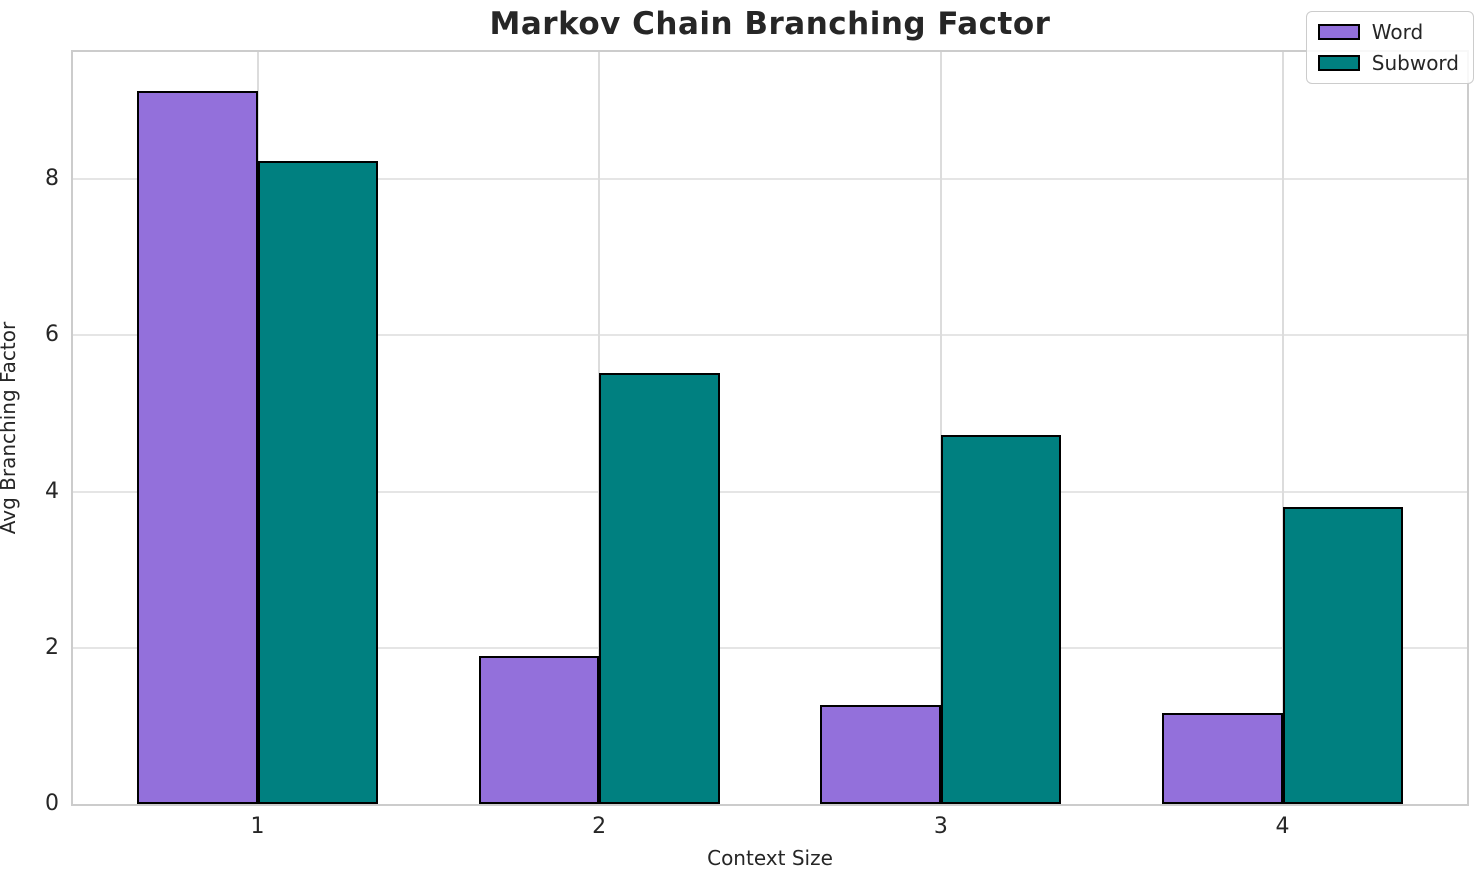 The image size is (1484, 885). Describe the element at coordinates (599, 826) in the screenshot. I see `x-tick-label-2: 2` at that location.